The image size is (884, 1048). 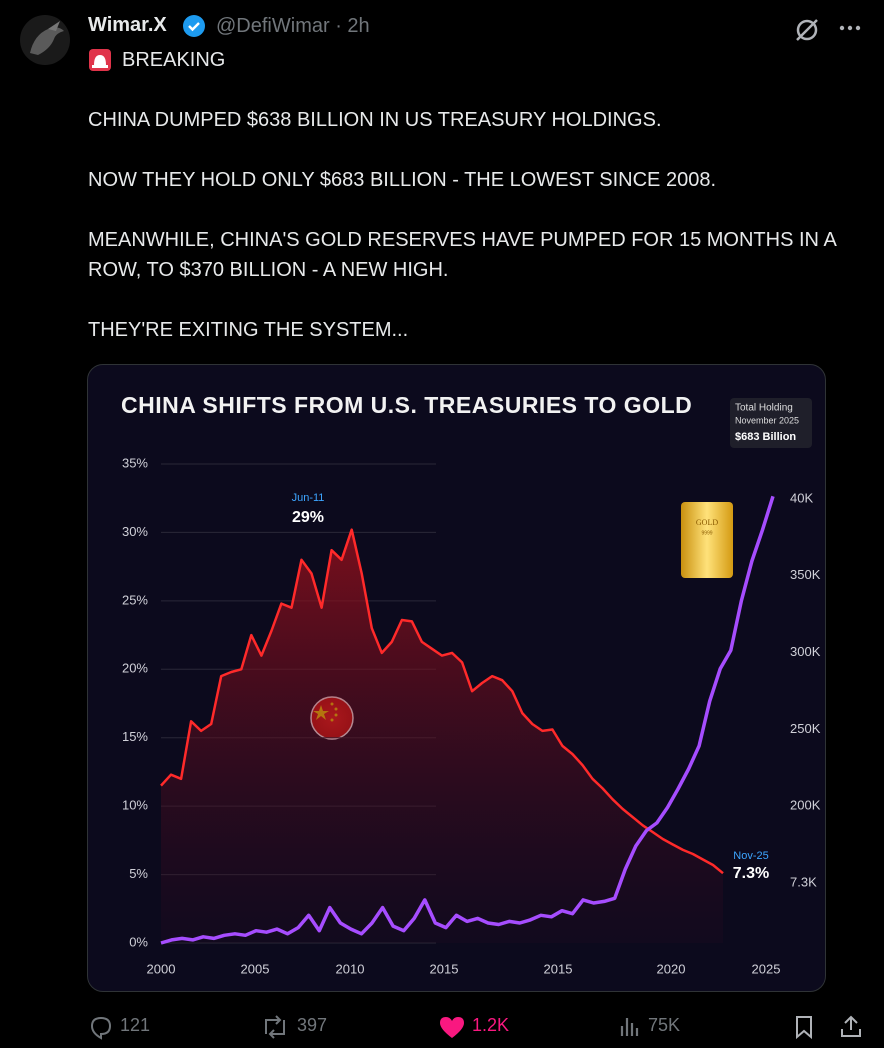 What do you see at coordinates (801, 497) in the screenshot?
I see `y2-tick-label: 40K` at bounding box center [801, 497].